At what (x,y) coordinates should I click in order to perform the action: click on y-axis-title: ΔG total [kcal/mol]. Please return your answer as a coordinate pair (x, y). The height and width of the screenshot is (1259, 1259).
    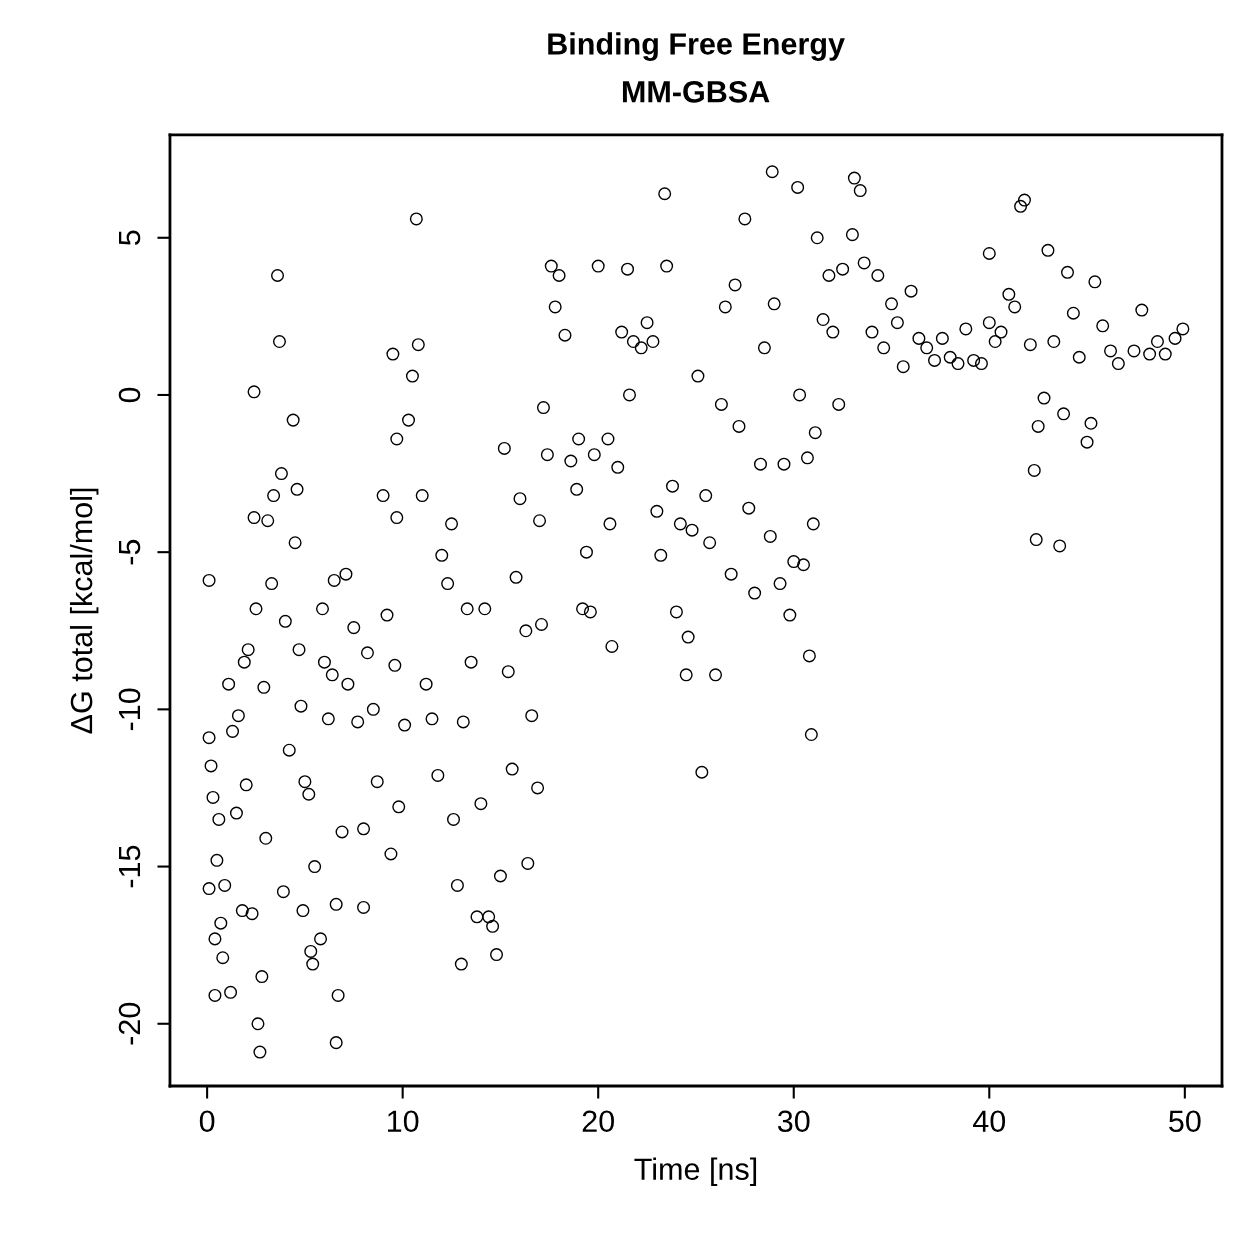
    Looking at the image, I should click on (84, 611).